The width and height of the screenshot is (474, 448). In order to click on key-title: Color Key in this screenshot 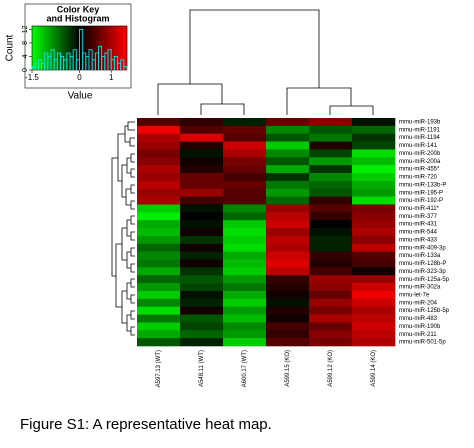, I will do `click(78, 9)`.